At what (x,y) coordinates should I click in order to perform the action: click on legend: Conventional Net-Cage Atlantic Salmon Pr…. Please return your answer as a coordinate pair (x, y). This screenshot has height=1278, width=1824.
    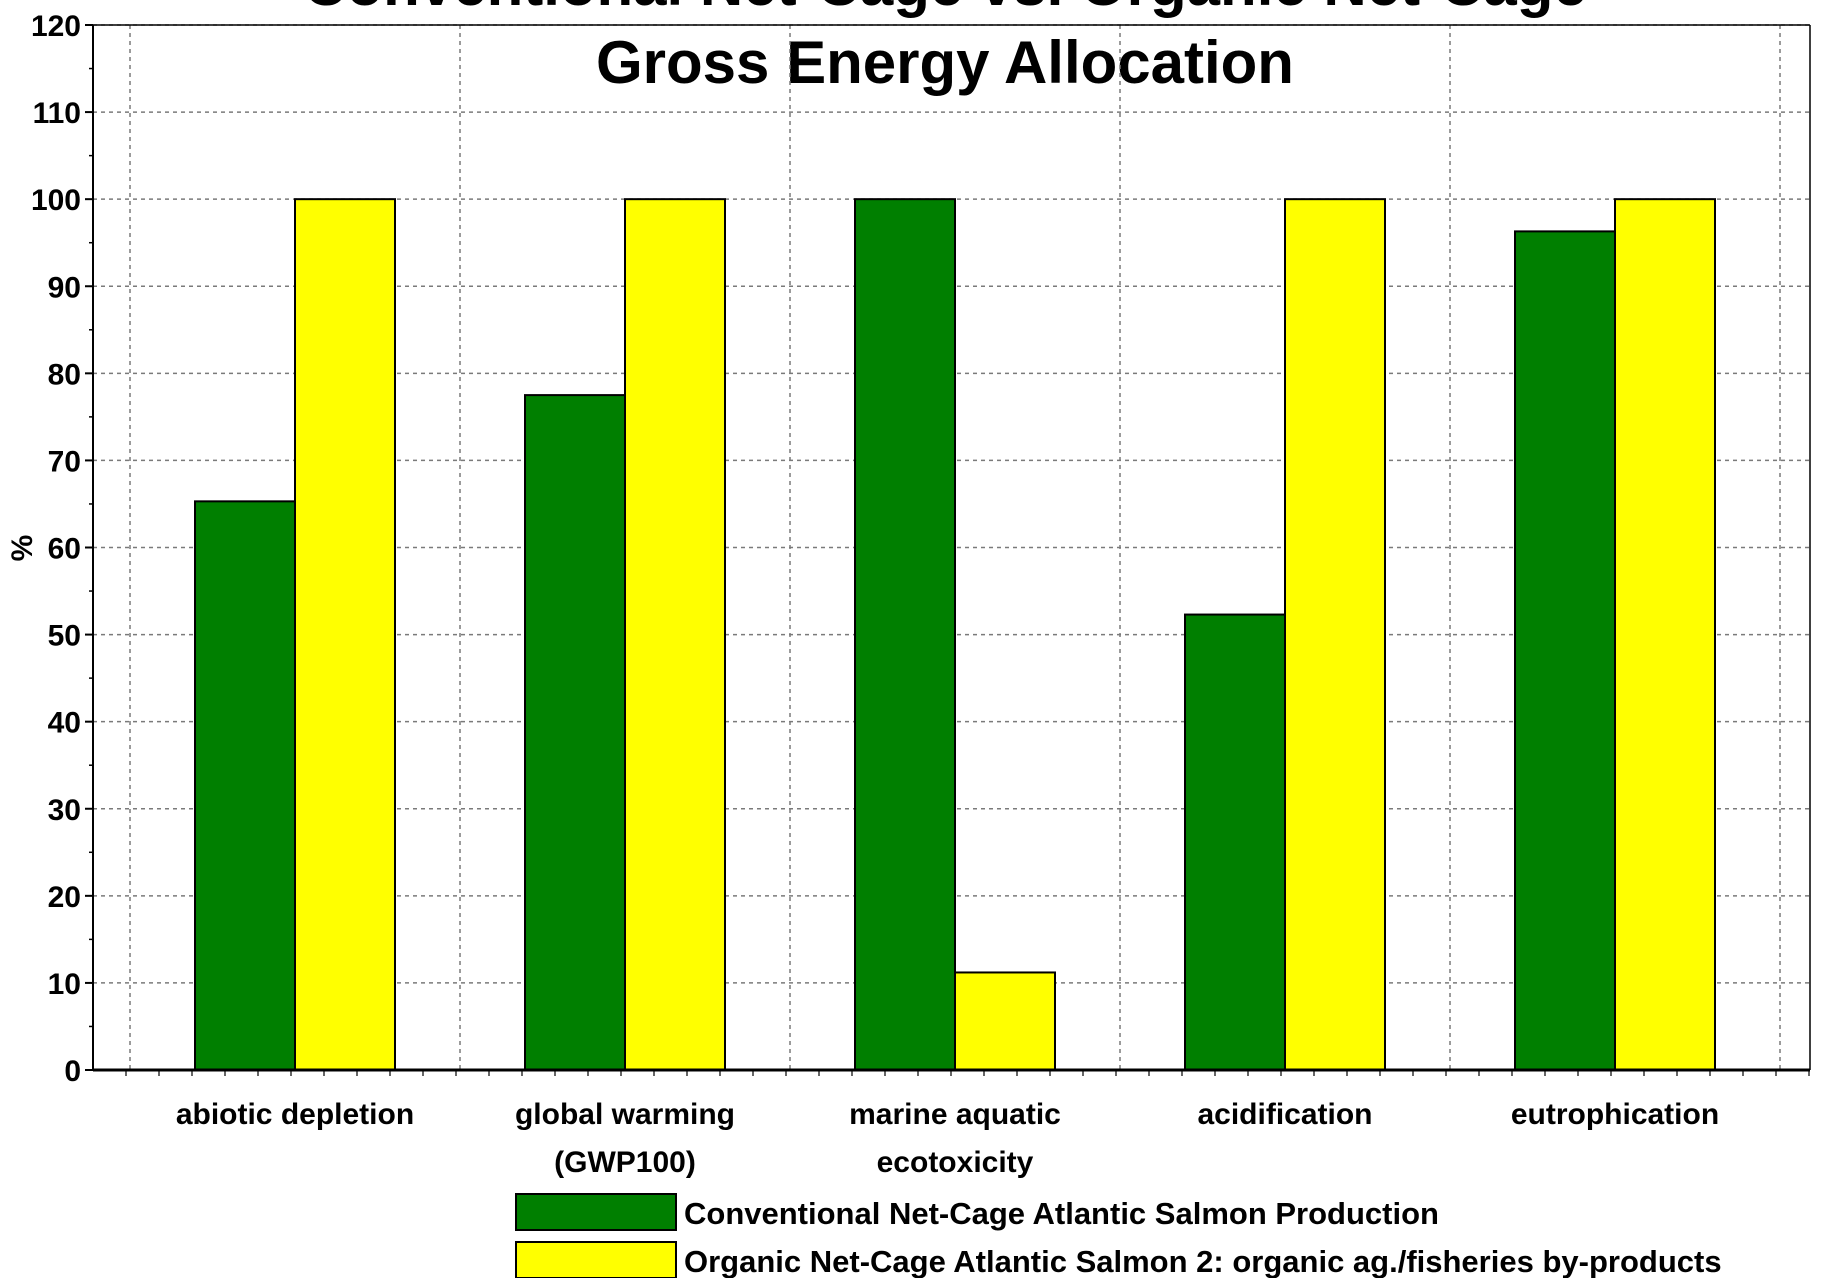
    Looking at the image, I should click on (1118, 1235).